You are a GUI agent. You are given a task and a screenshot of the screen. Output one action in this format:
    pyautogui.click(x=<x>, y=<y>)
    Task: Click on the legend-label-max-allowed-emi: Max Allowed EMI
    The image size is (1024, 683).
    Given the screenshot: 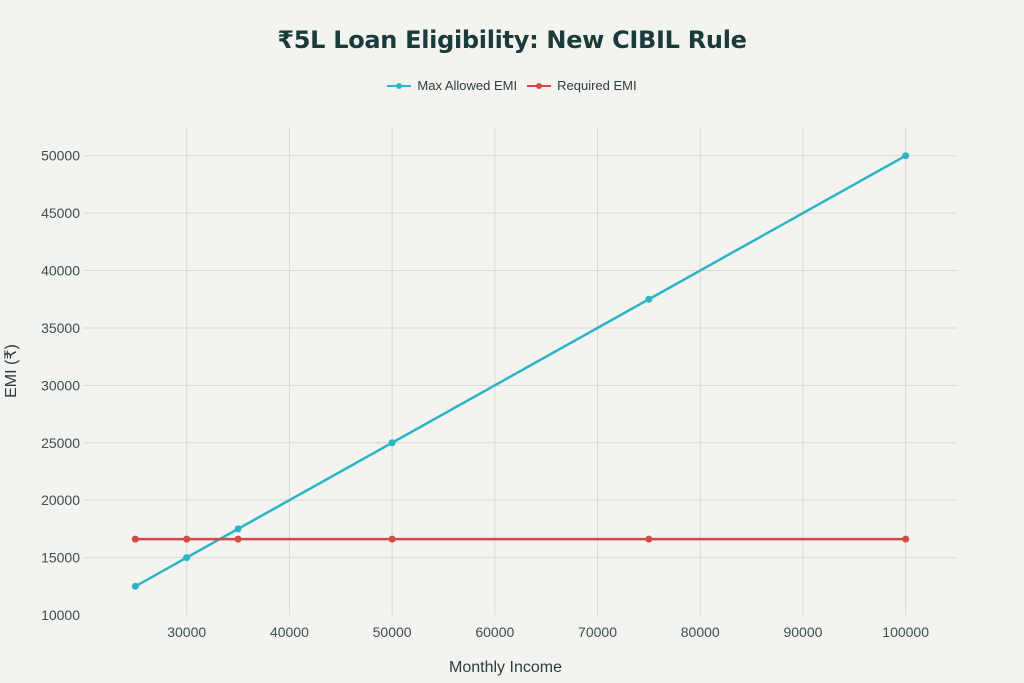 What is the action you would take?
    pyautogui.click(x=467, y=85)
    